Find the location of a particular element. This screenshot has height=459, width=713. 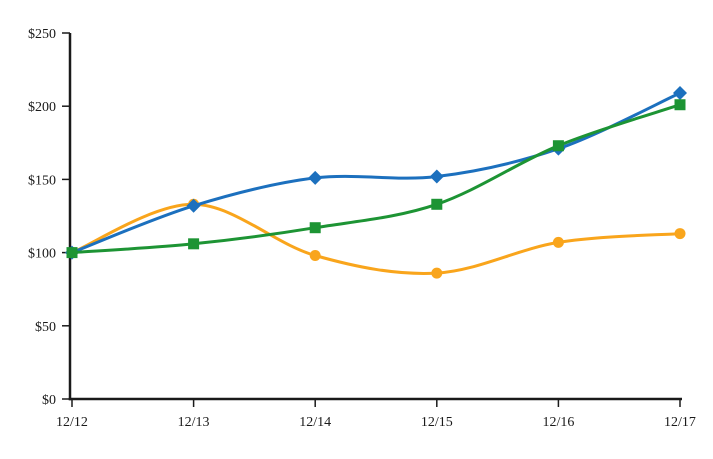

y-axis-tick-label: $100 is located at coordinates (42, 254).